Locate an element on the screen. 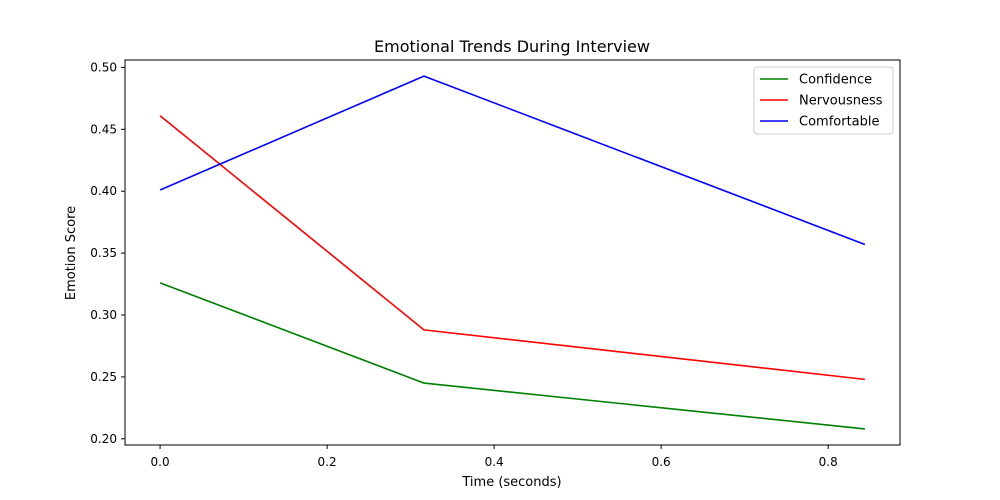  x-tick-label: 0.8 is located at coordinates (828, 462).